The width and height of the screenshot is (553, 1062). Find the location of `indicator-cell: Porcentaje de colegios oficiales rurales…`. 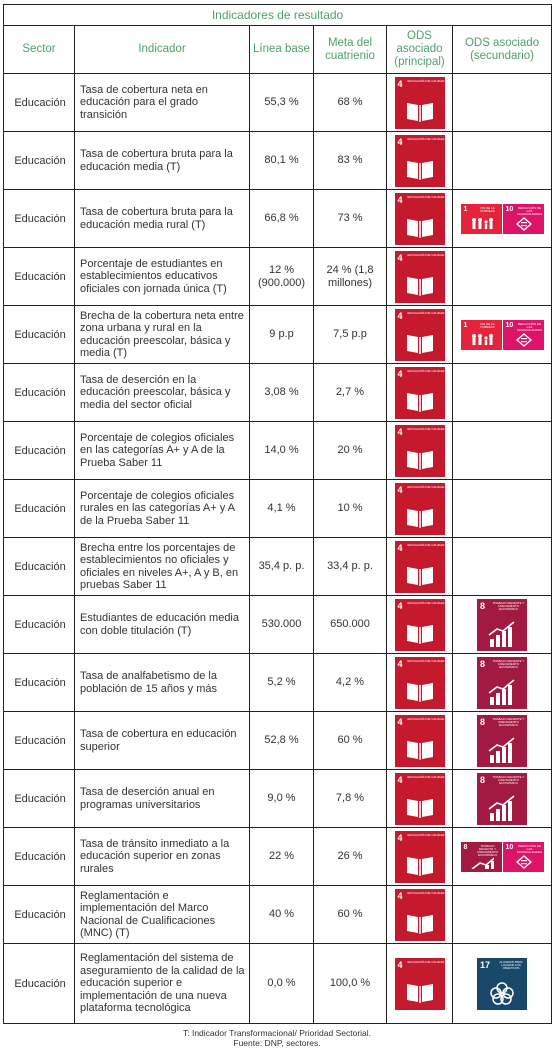

indicator-cell: Porcentaje de colegios oficiales rurales… is located at coordinates (162, 508).